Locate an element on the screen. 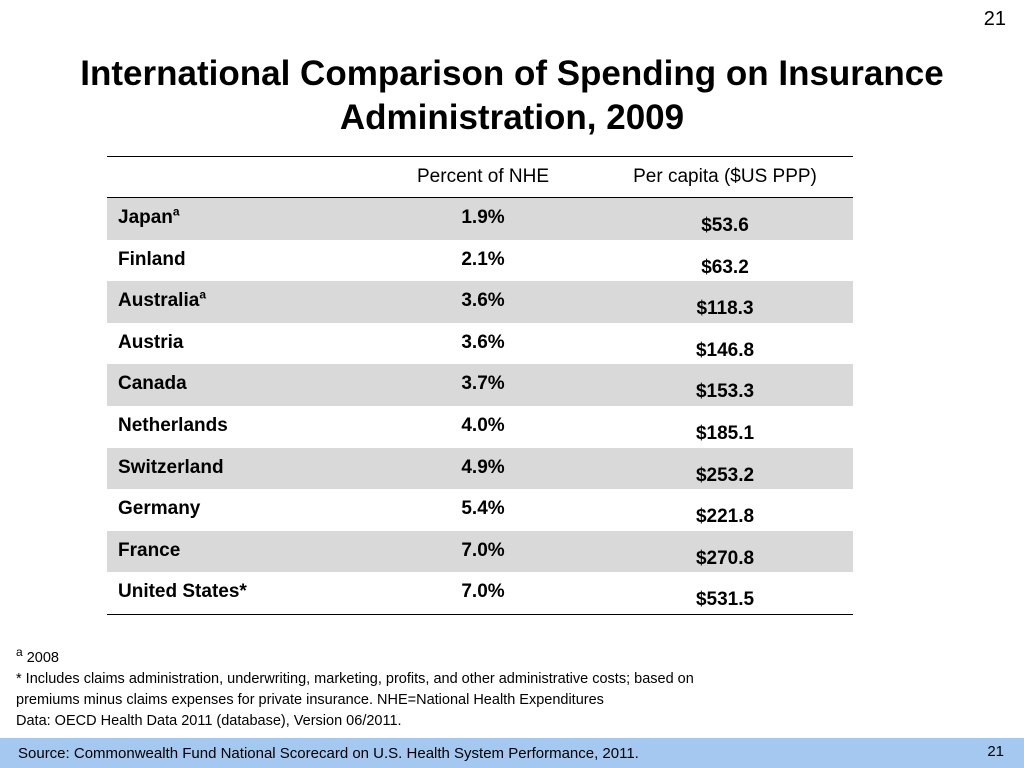 This screenshot has width=1024, height=768. country-cell: Australiaa is located at coordinates (238, 302).